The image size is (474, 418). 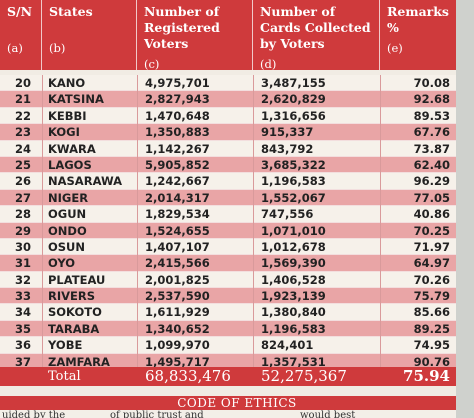 What do you see at coordinates (431, 214) in the screenshot?
I see `row-remarks: 40.86` at bounding box center [431, 214].